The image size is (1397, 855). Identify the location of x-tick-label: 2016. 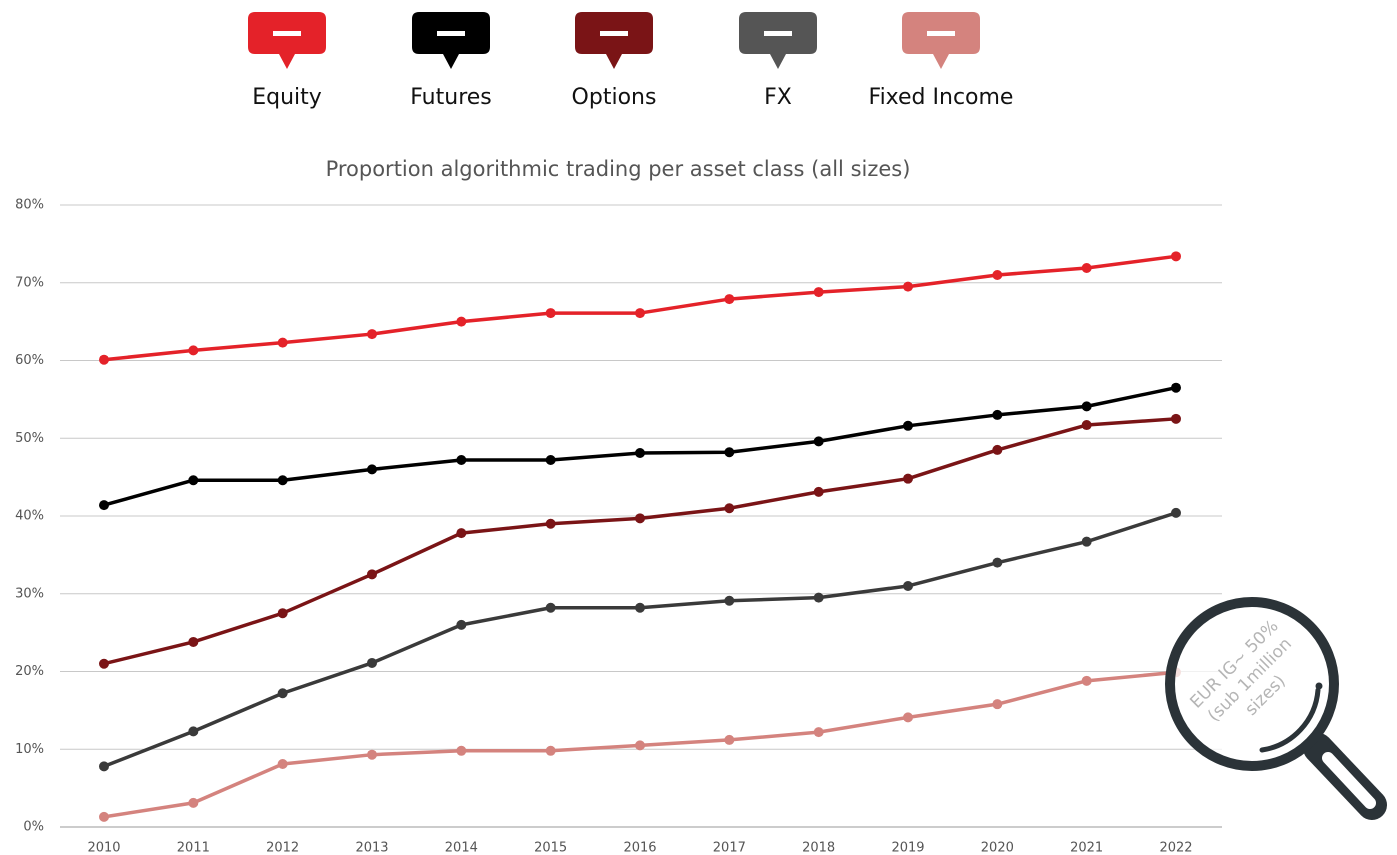
(639, 848).